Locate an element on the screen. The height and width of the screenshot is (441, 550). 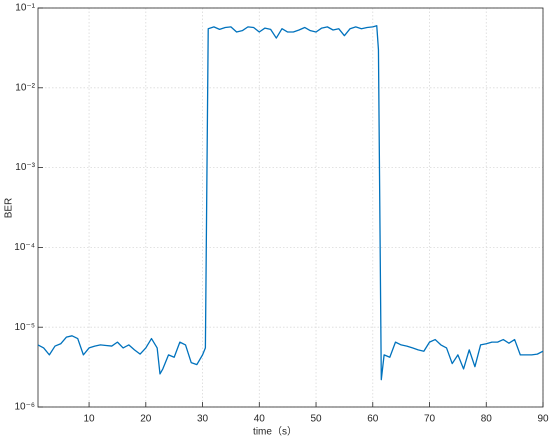
y-tick-label: 10⁻⁶ is located at coordinates (24, 407).